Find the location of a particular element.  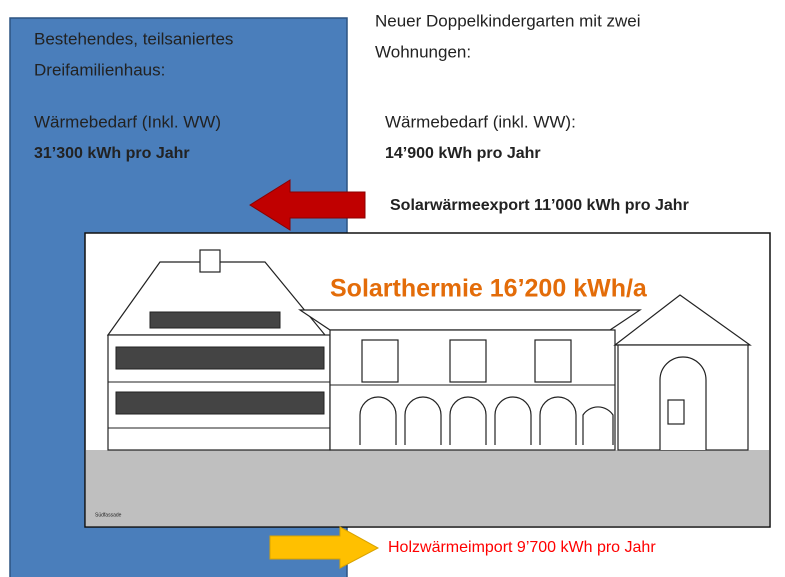

left-title-2: Dreifamilienhaus: is located at coordinates (99, 69).